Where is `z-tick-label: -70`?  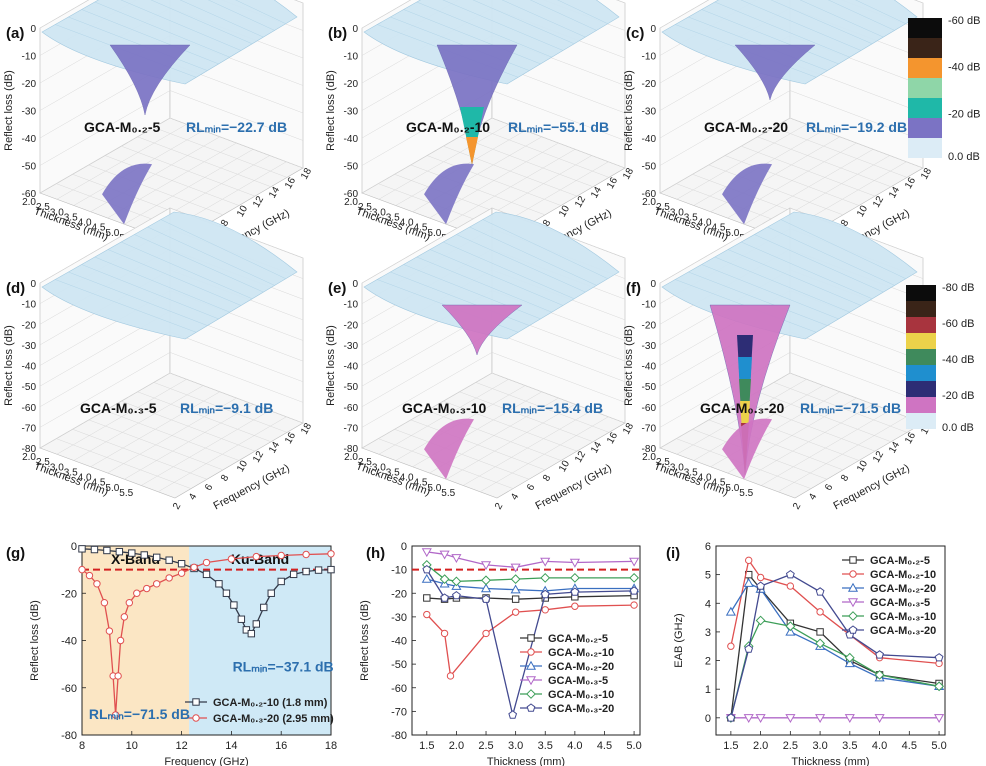
z-tick-label: -70 is located at coordinates (29, 428).